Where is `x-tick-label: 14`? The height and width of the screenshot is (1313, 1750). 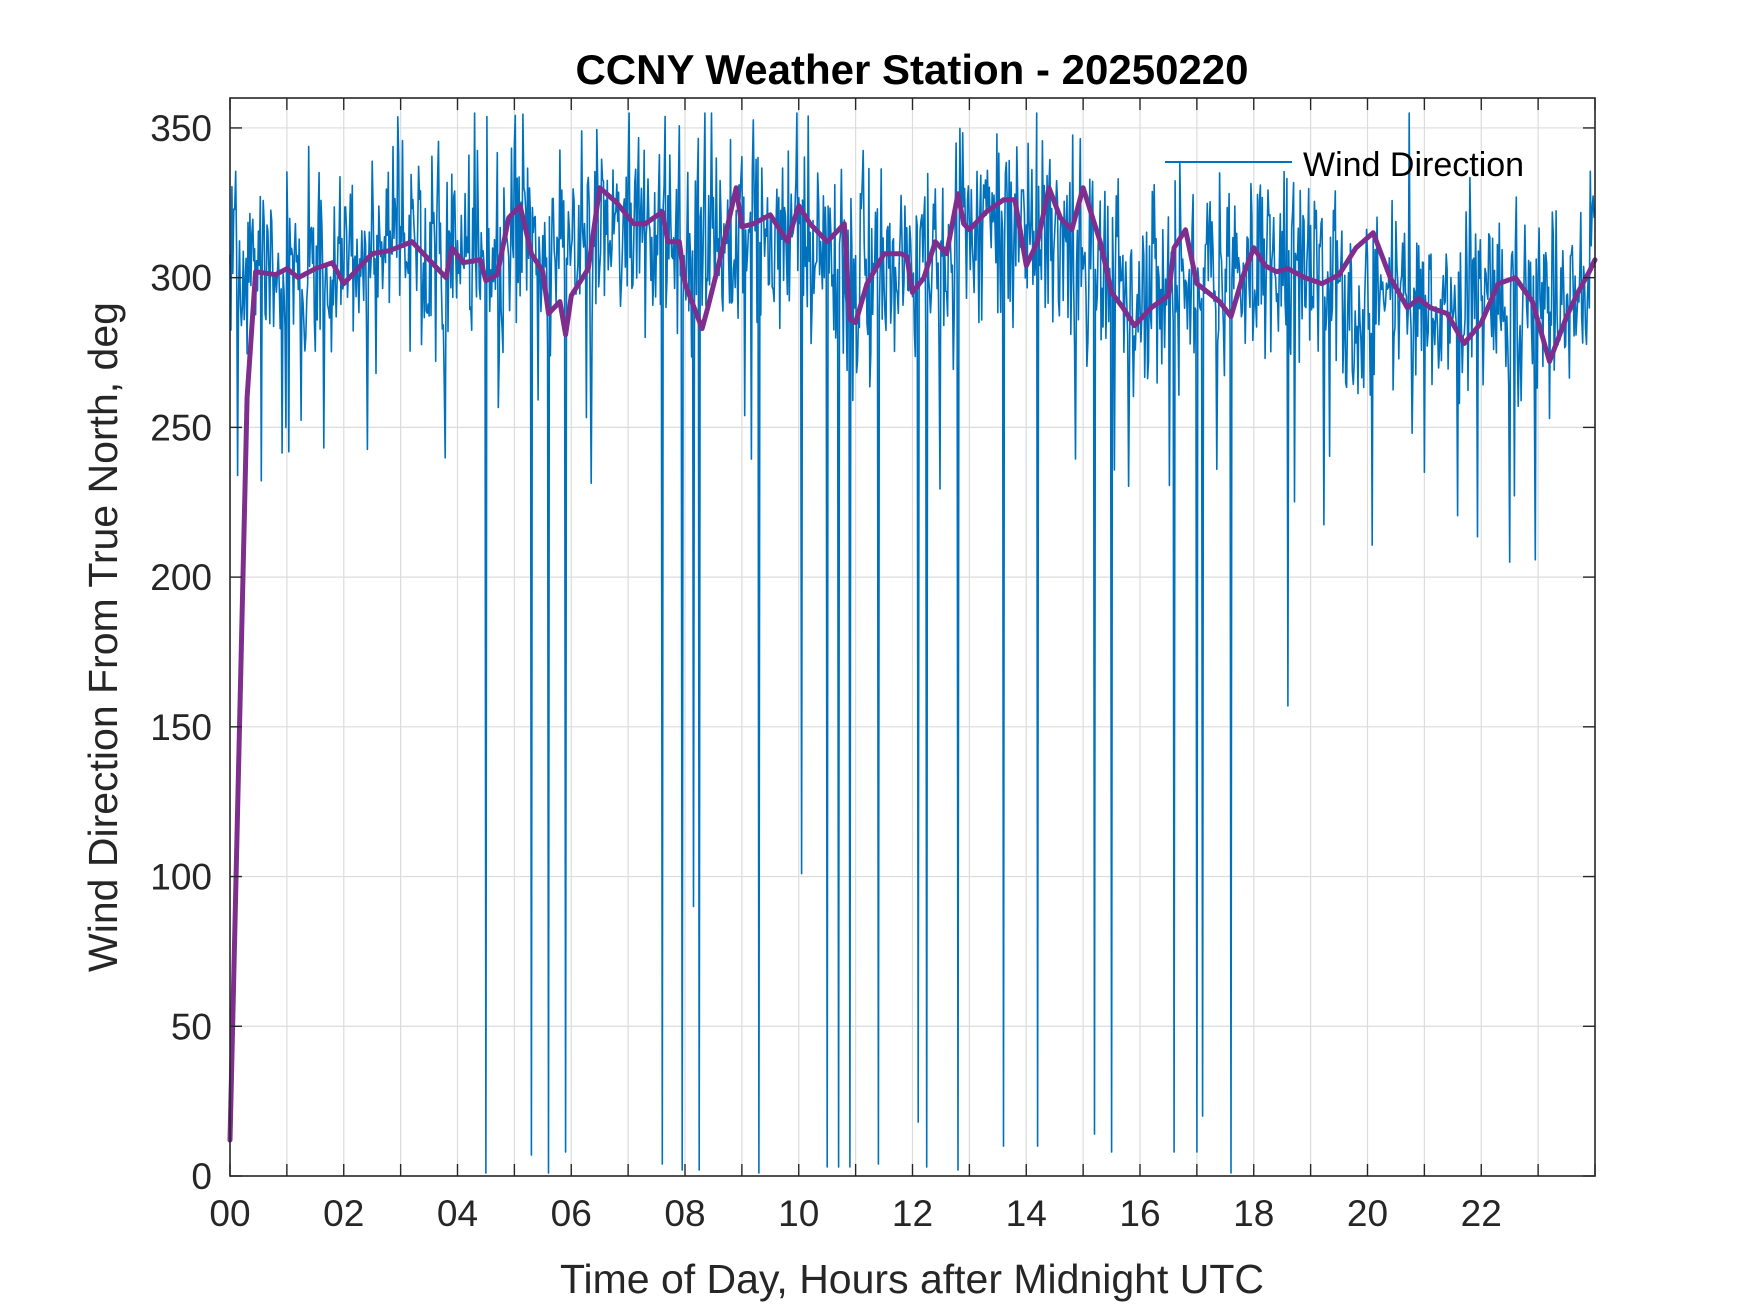 x-tick-label: 14 is located at coordinates (1026, 1213).